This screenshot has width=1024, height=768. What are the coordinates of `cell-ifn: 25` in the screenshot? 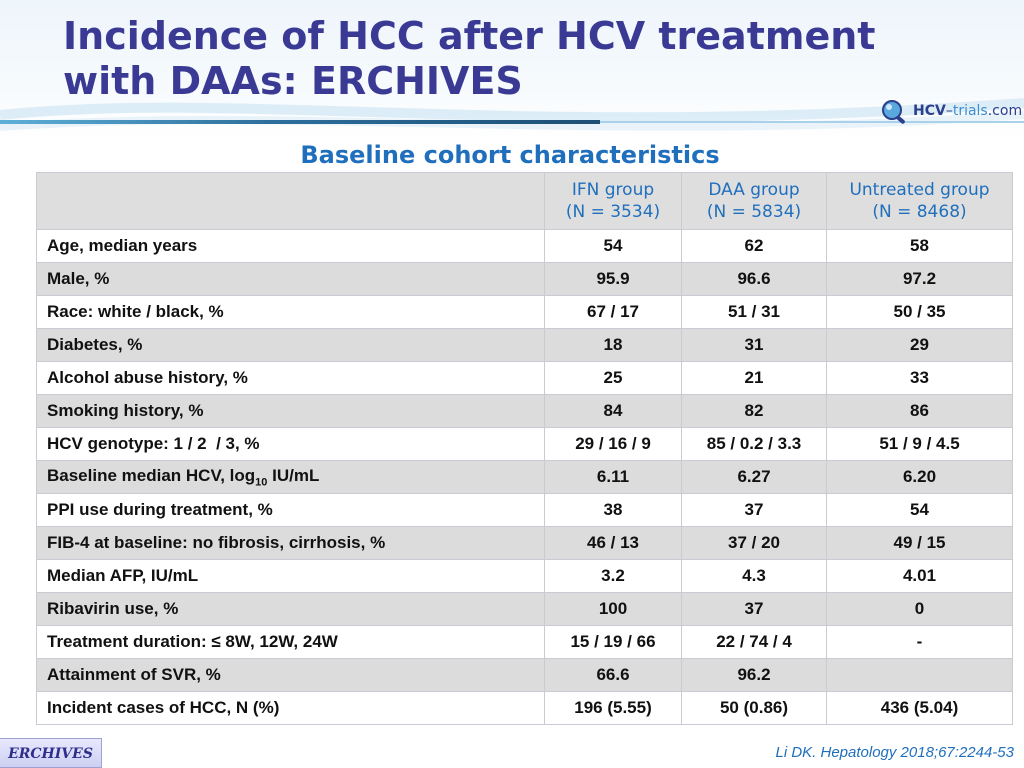 It's located at (613, 378).